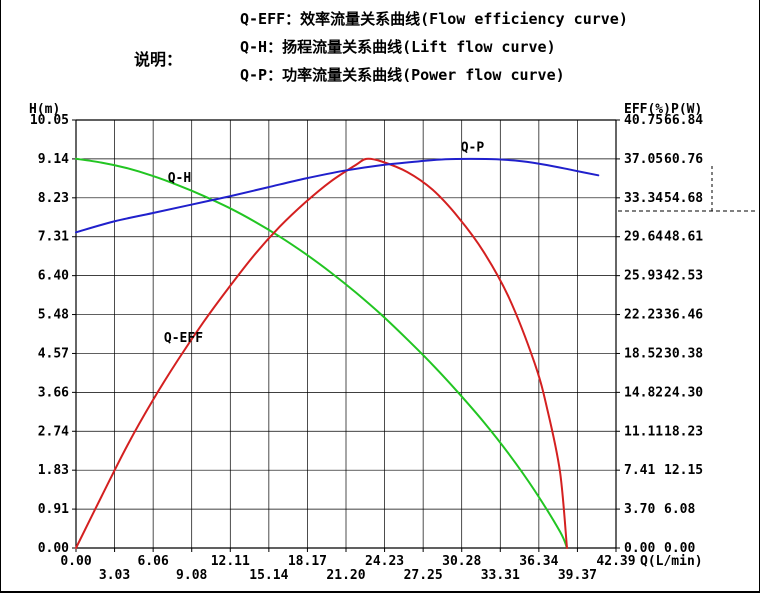 The height and width of the screenshot is (593, 760). Describe the element at coordinates (643, 353) in the screenshot. I see `eff-axis-tick-label: 18.52` at that location.